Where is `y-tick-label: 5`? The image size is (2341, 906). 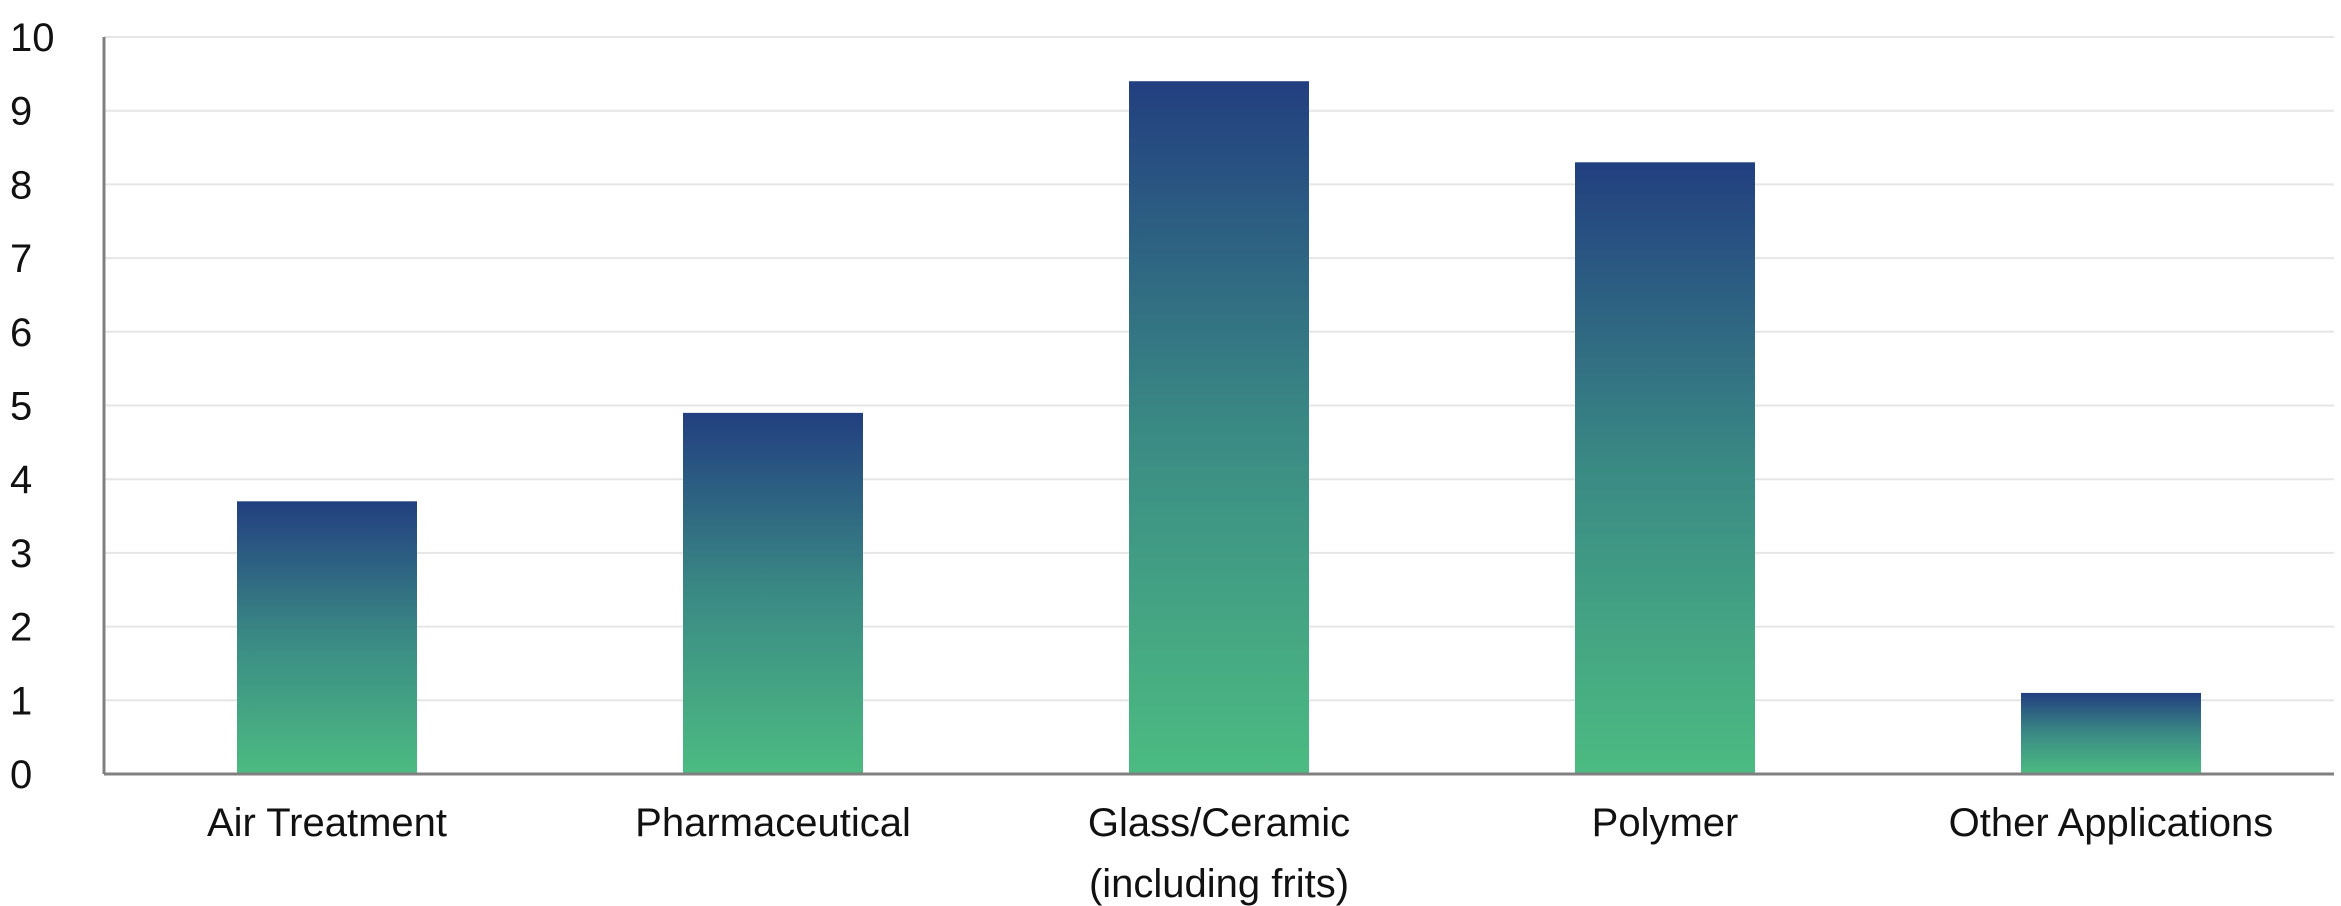
y-tick-label: 5 is located at coordinates (21, 407).